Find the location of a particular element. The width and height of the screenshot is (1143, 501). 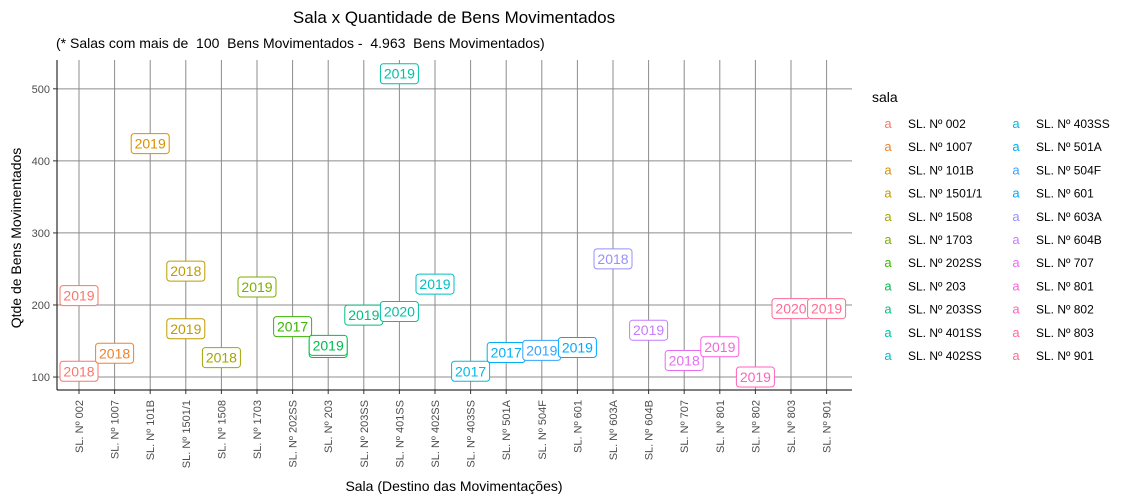

legend-item: a SL. Nº 901 is located at coordinates (1053, 355).